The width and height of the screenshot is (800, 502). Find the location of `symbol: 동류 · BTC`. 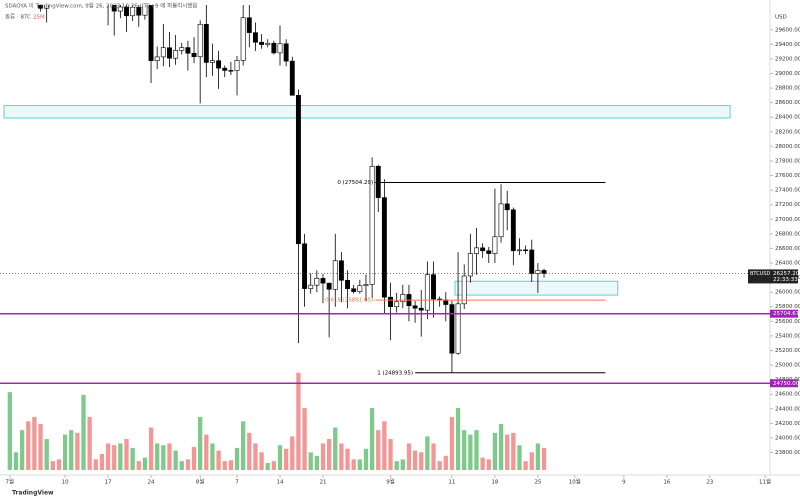

symbol: 동류 · BTC is located at coordinates (18, 17).